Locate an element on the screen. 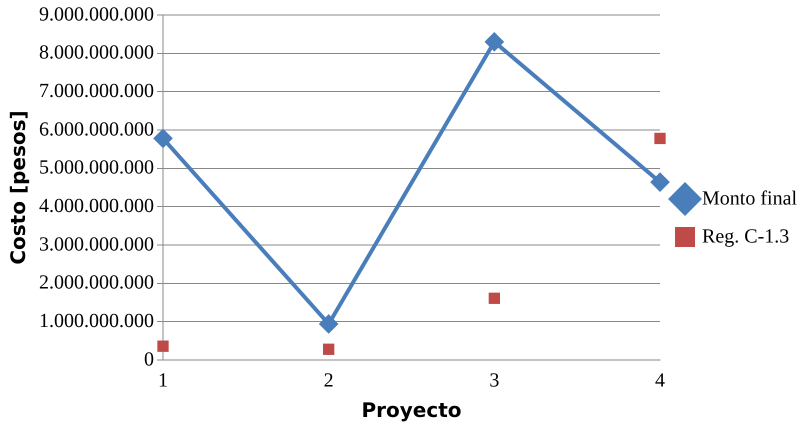 This screenshot has height=432, width=811. x-tick-label: 3 is located at coordinates (494, 380).